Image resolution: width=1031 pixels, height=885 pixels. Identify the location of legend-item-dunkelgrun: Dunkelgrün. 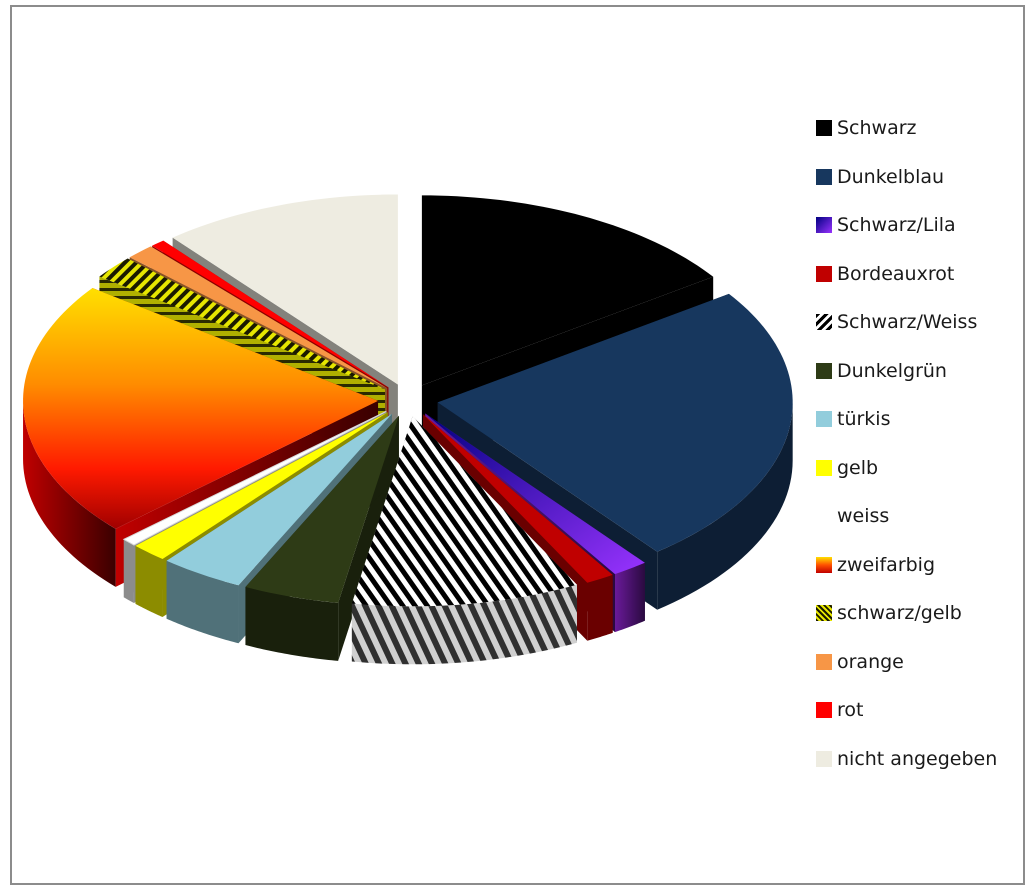
(906, 371).